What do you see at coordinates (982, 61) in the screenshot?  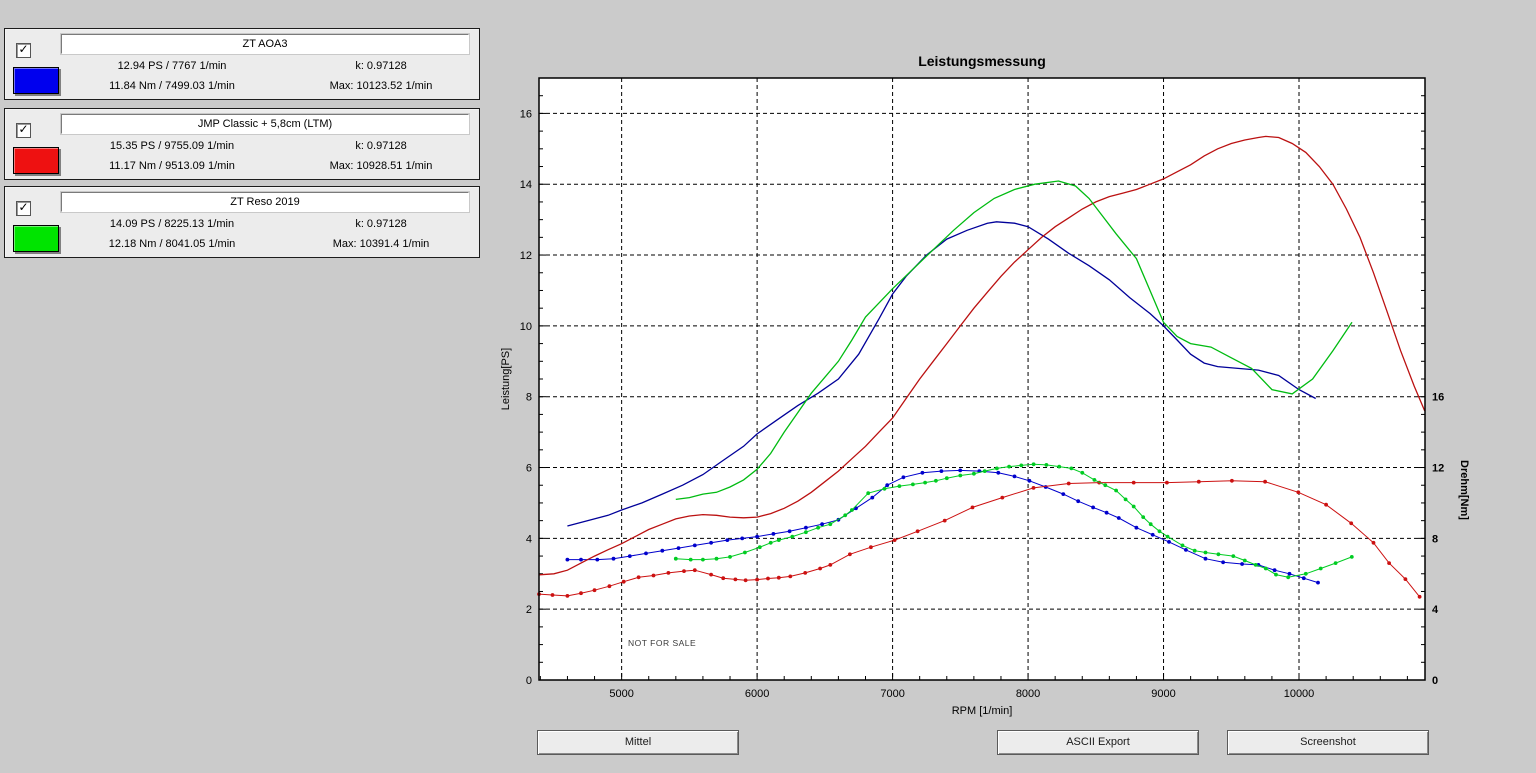 I see `chart-title: Leistungsmessung` at bounding box center [982, 61].